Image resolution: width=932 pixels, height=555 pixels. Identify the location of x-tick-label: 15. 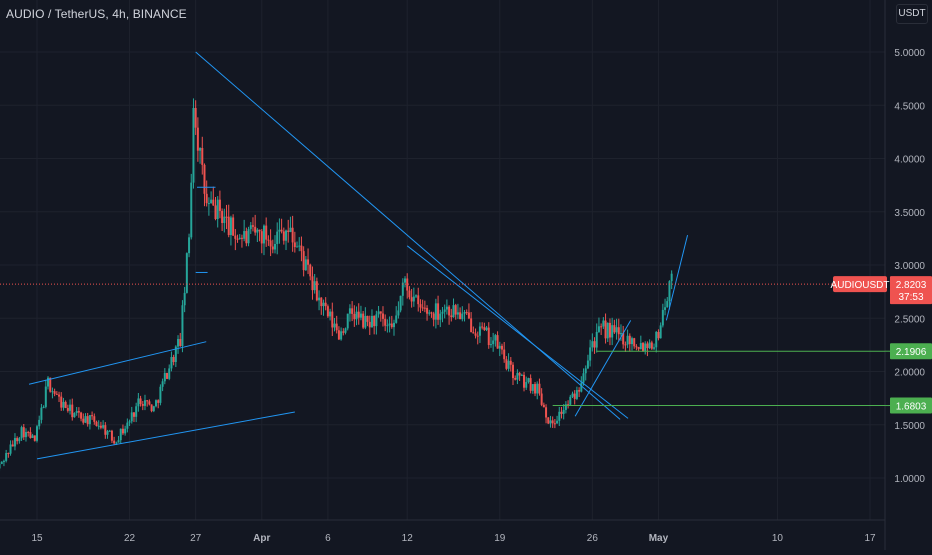
(37, 538).